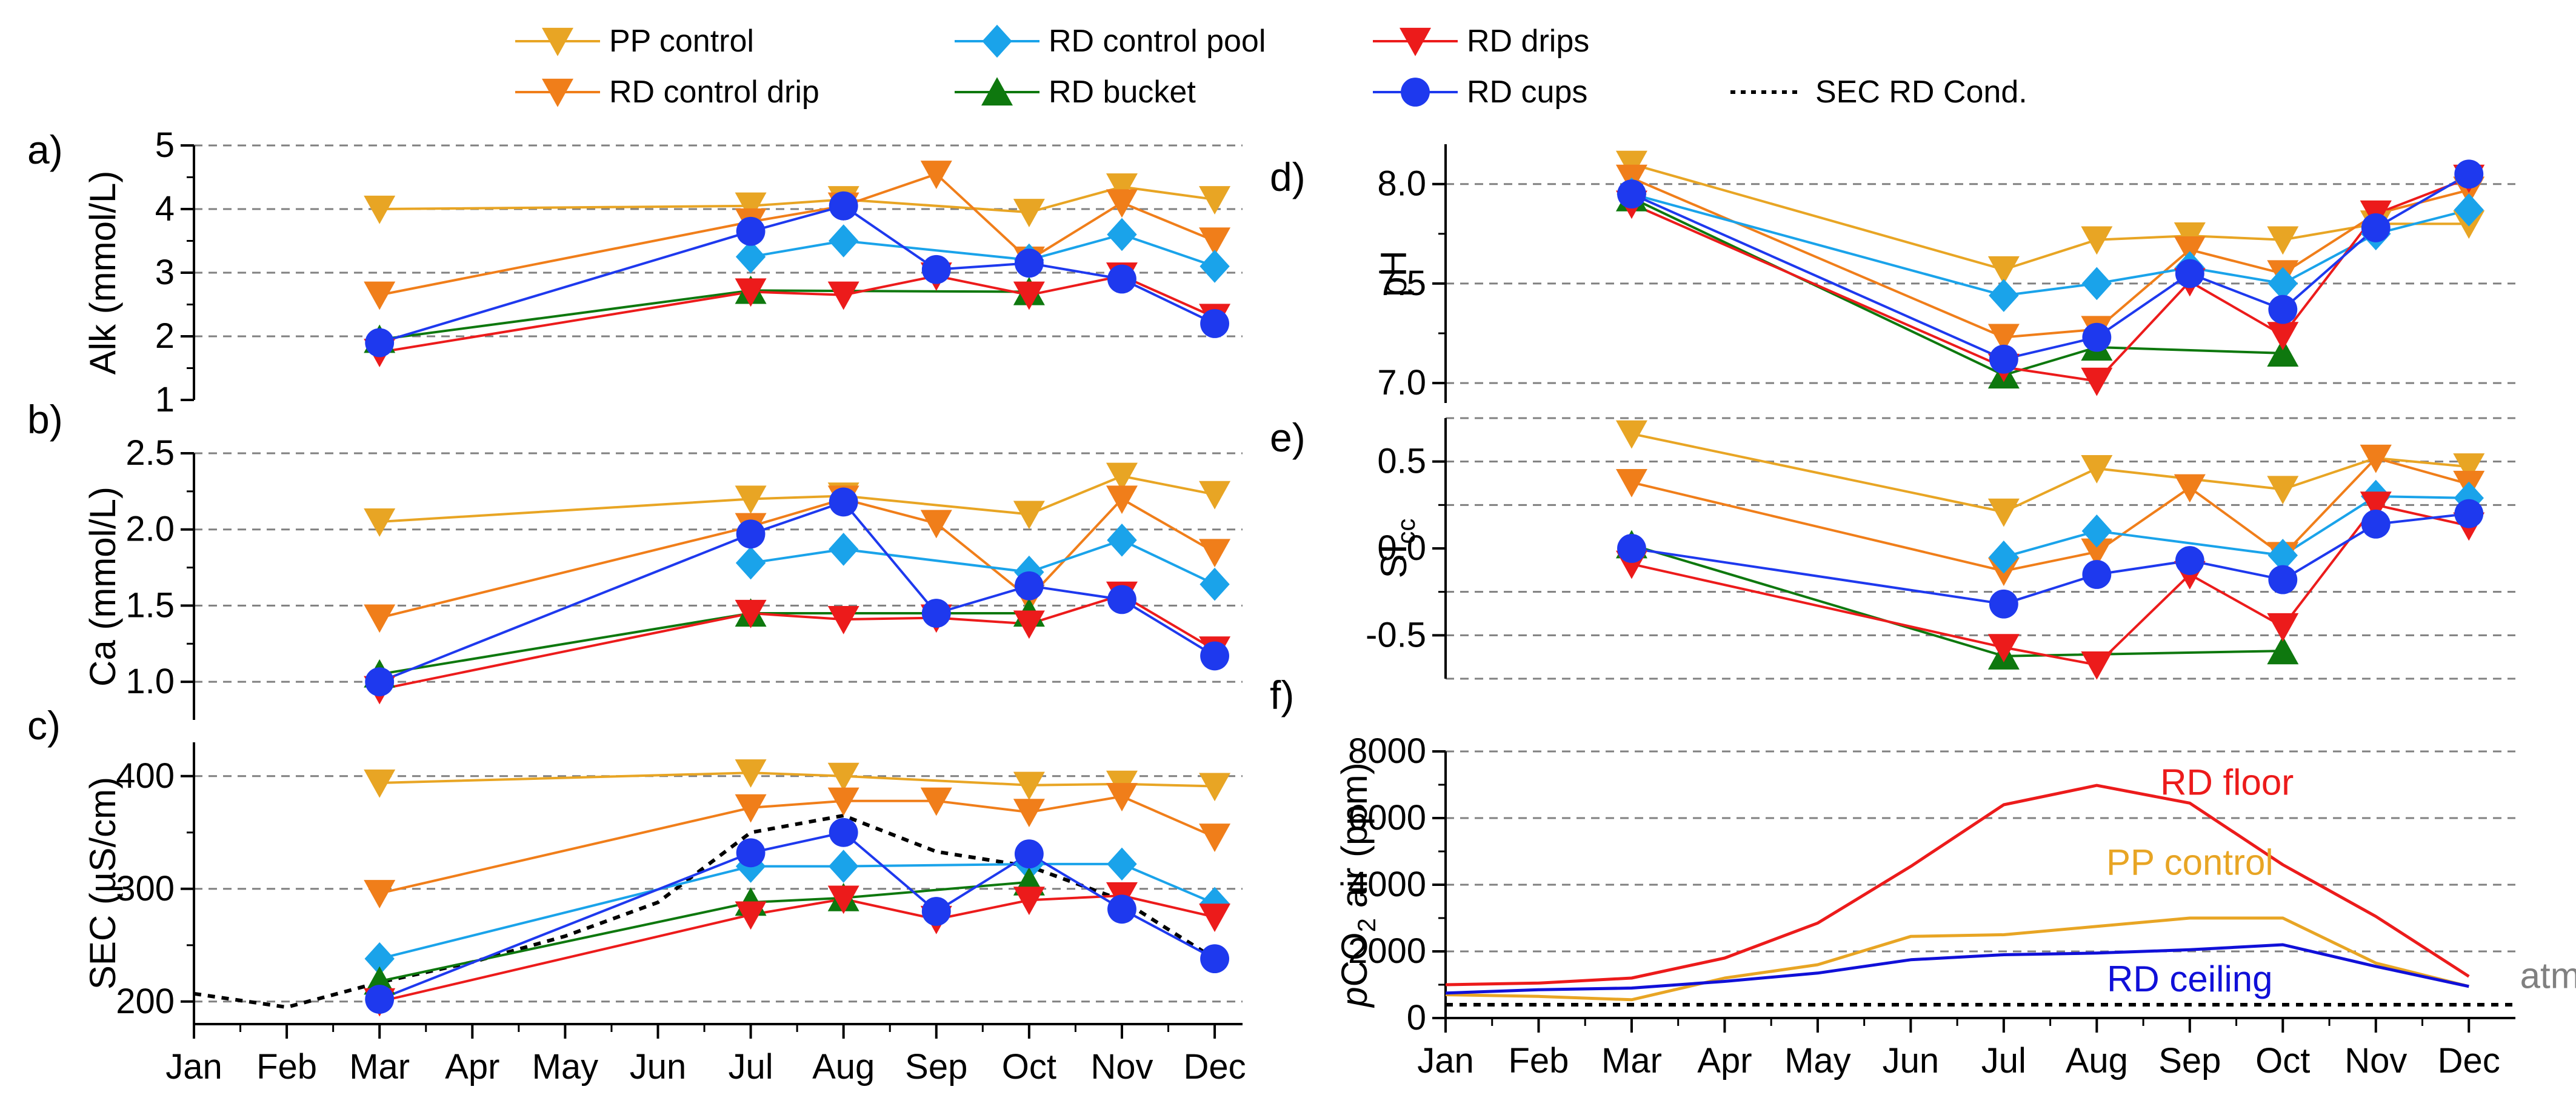  What do you see at coordinates (936, 1067) in the screenshot?
I see `x-tick-label: Sep` at bounding box center [936, 1067].